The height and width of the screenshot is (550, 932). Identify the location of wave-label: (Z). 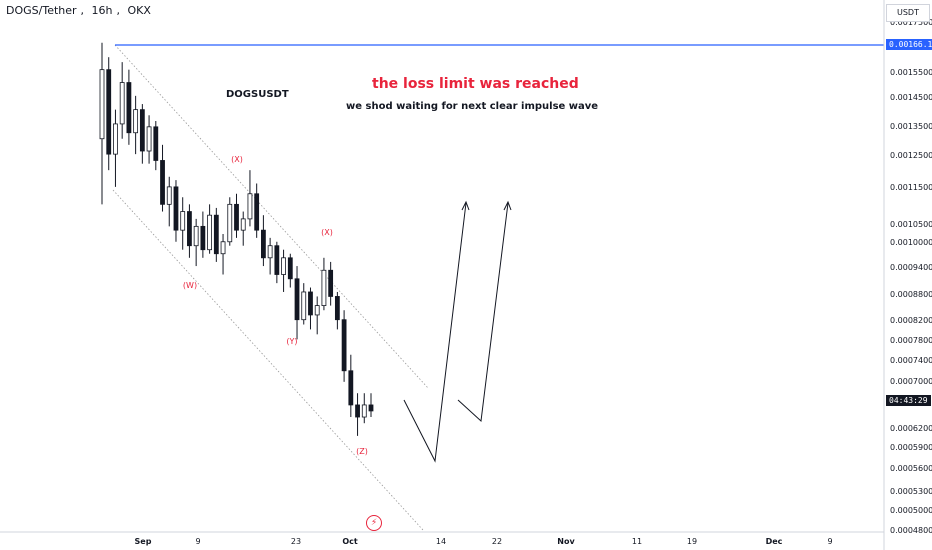
(362, 451).